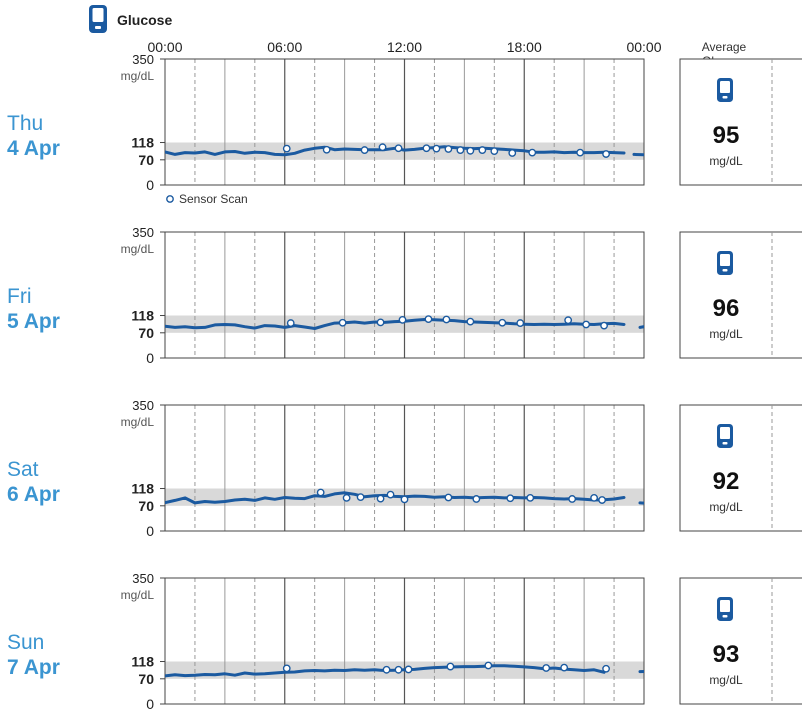 The image size is (802, 723). Describe the element at coordinates (284, 47) in the screenshot. I see `time-tick-label: 06:00` at that location.